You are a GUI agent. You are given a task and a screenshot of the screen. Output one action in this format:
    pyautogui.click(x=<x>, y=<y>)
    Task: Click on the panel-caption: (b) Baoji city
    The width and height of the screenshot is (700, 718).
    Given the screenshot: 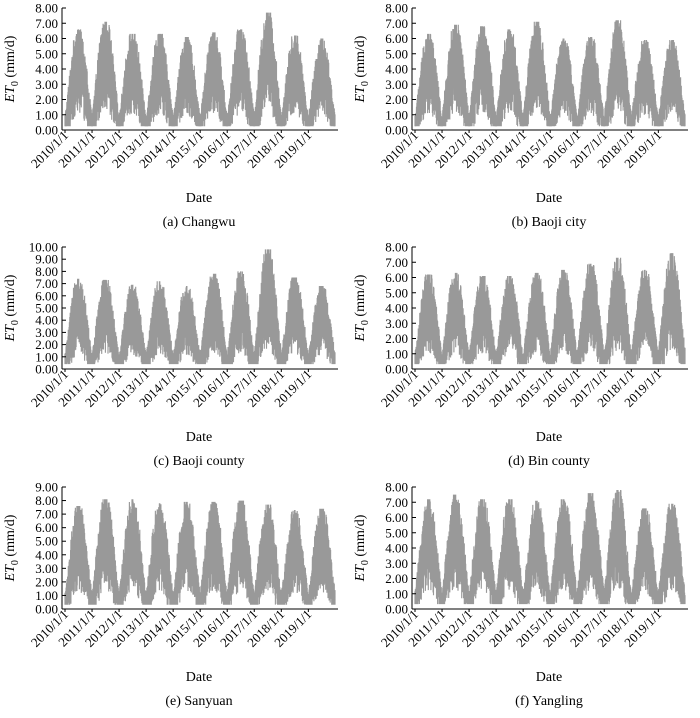 What is the action you would take?
    pyautogui.click(x=549, y=222)
    